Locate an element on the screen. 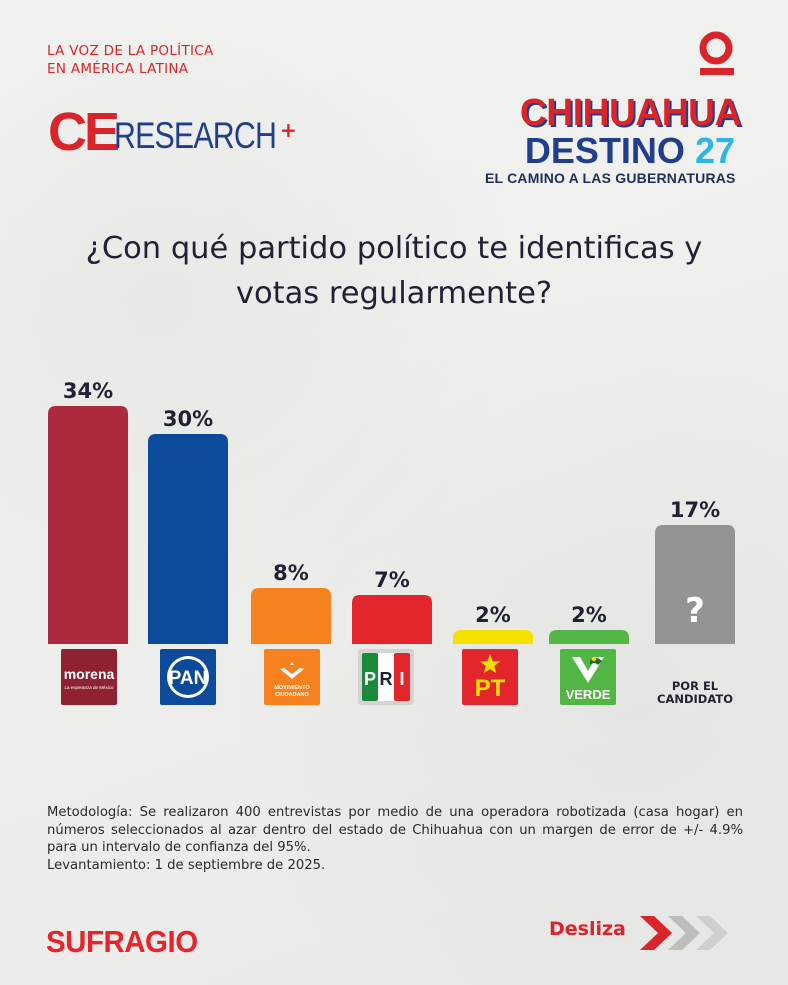 This screenshot has width=788, height=985. swipe-label: Desliza is located at coordinates (587, 929).